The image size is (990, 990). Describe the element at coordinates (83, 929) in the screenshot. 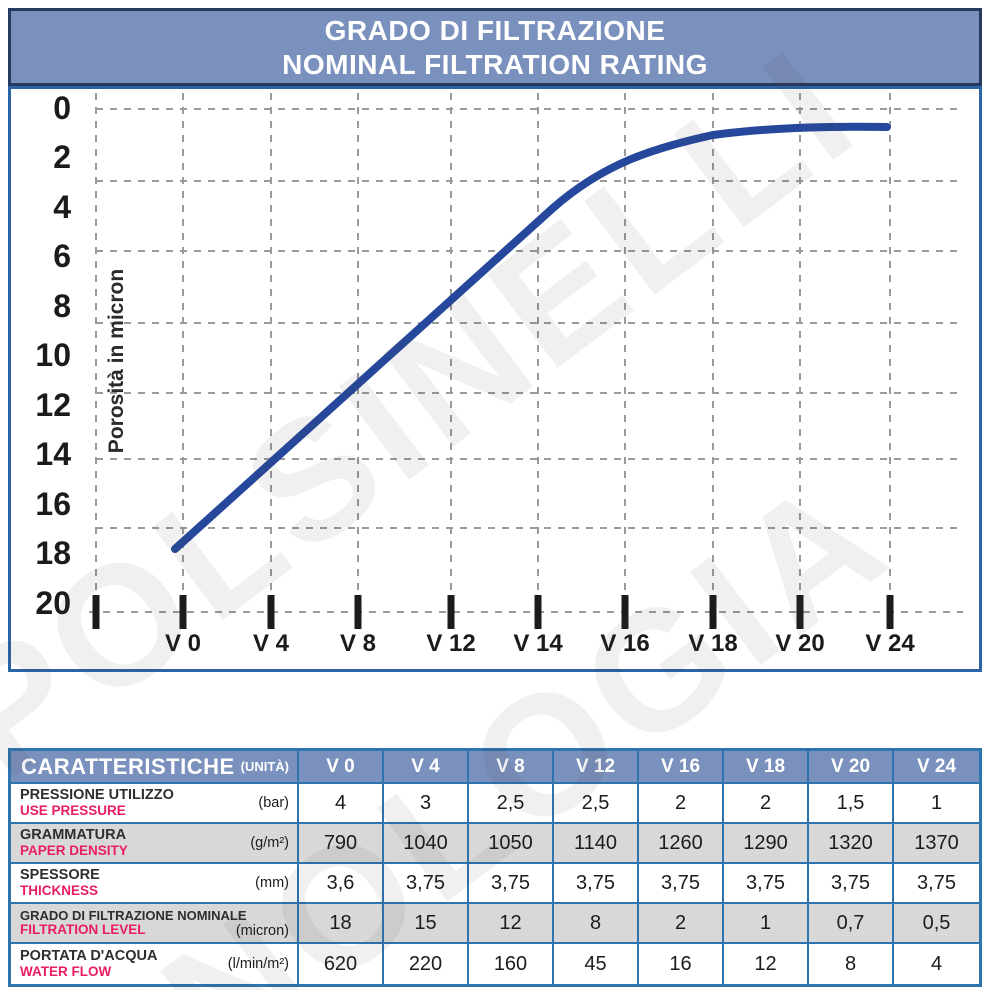

I see `row-label-en: FILTRATION LEVEL` at that location.